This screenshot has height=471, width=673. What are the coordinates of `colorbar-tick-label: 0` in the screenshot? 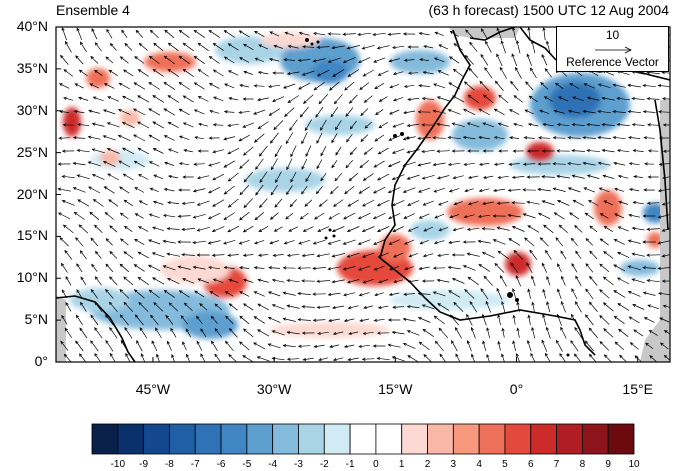 It's located at (376, 464).